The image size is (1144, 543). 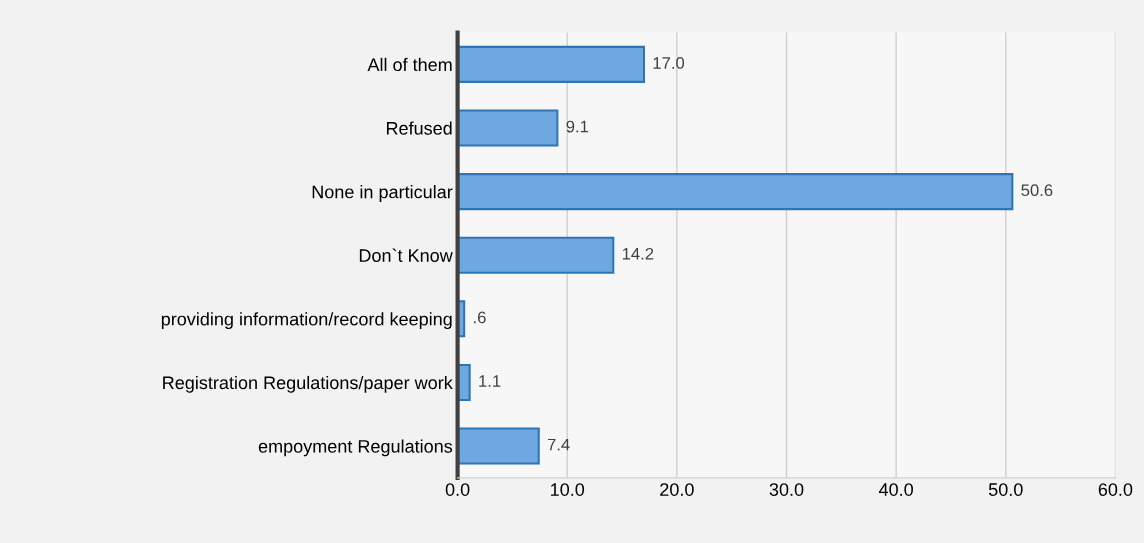 I want to click on x-tick-label: 10.0, so click(x=568, y=489).